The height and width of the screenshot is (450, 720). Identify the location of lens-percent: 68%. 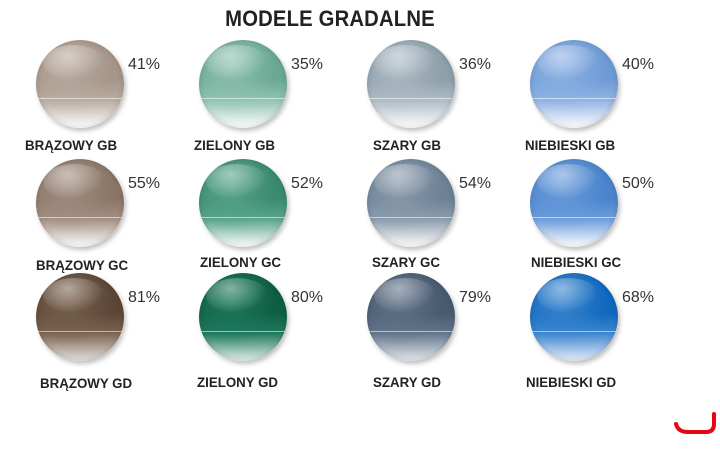
(638, 297).